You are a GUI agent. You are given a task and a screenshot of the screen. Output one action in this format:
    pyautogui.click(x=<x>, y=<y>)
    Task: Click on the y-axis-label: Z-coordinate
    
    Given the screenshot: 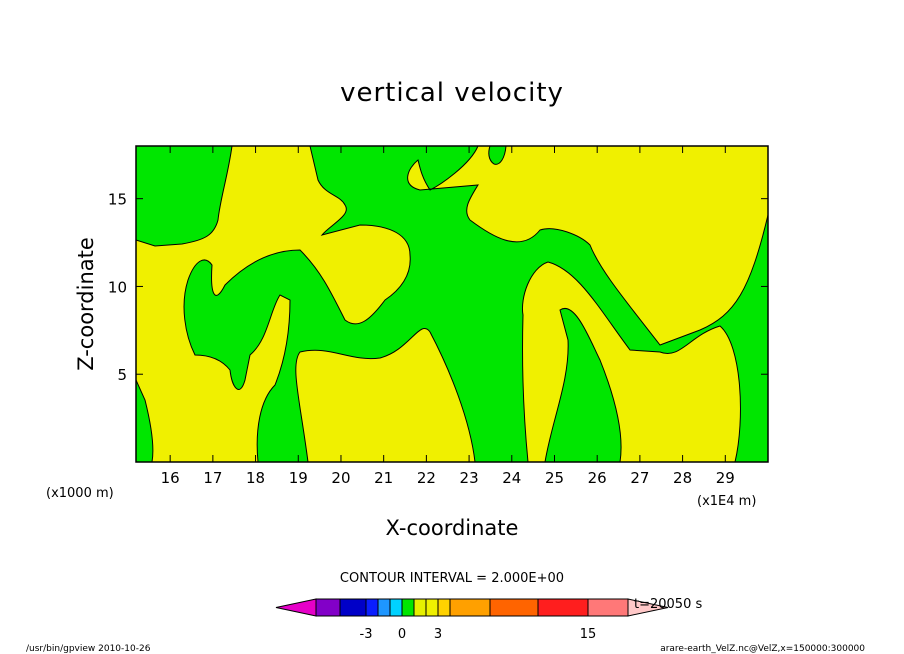 What is the action you would take?
    pyautogui.click(x=86, y=304)
    